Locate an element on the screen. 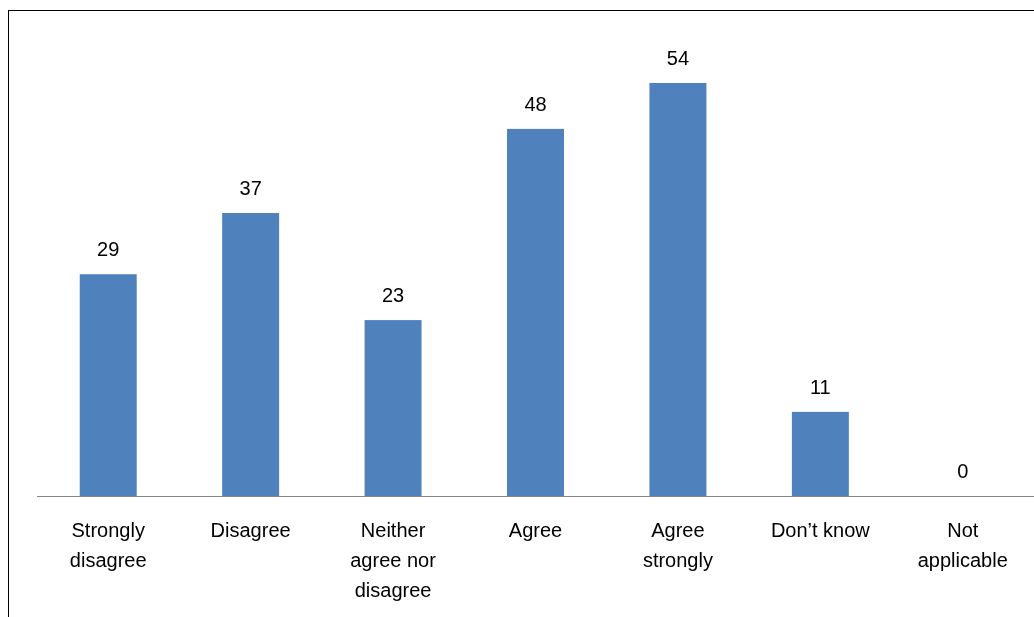  data-label: 54 is located at coordinates (678, 58).